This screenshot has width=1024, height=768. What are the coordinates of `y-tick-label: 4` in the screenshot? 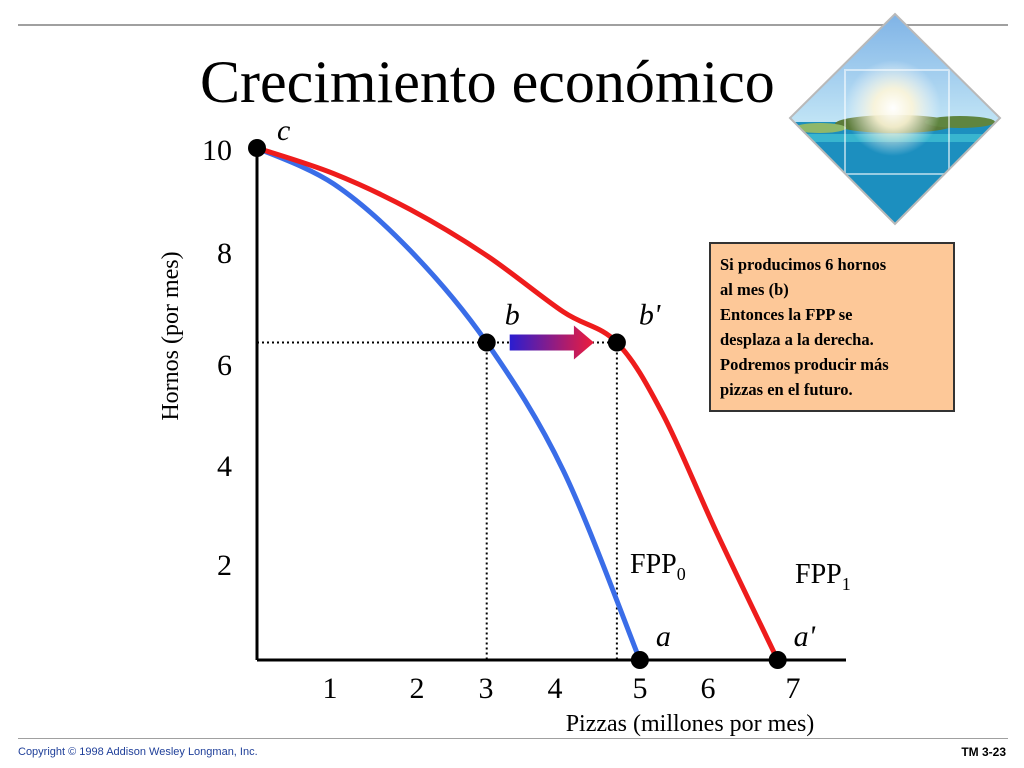 It's located at (224, 466).